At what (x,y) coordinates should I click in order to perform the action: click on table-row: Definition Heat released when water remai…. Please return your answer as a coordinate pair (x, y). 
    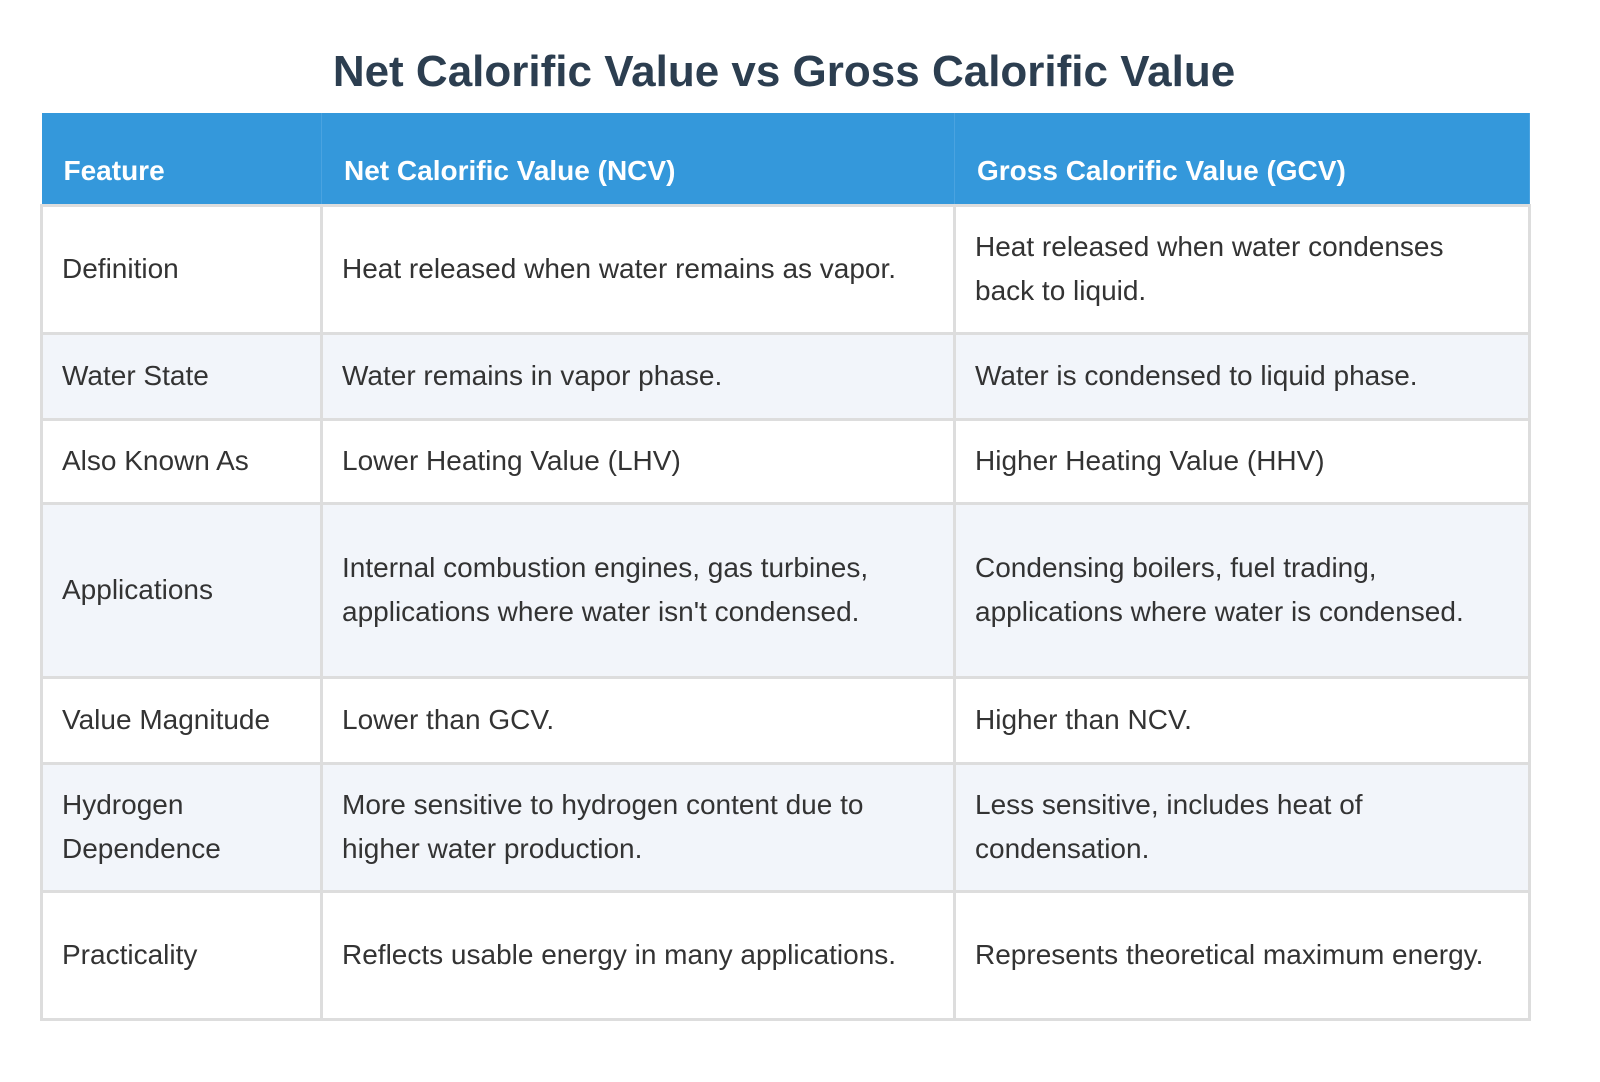
    Looking at the image, I should click on (785, 269).